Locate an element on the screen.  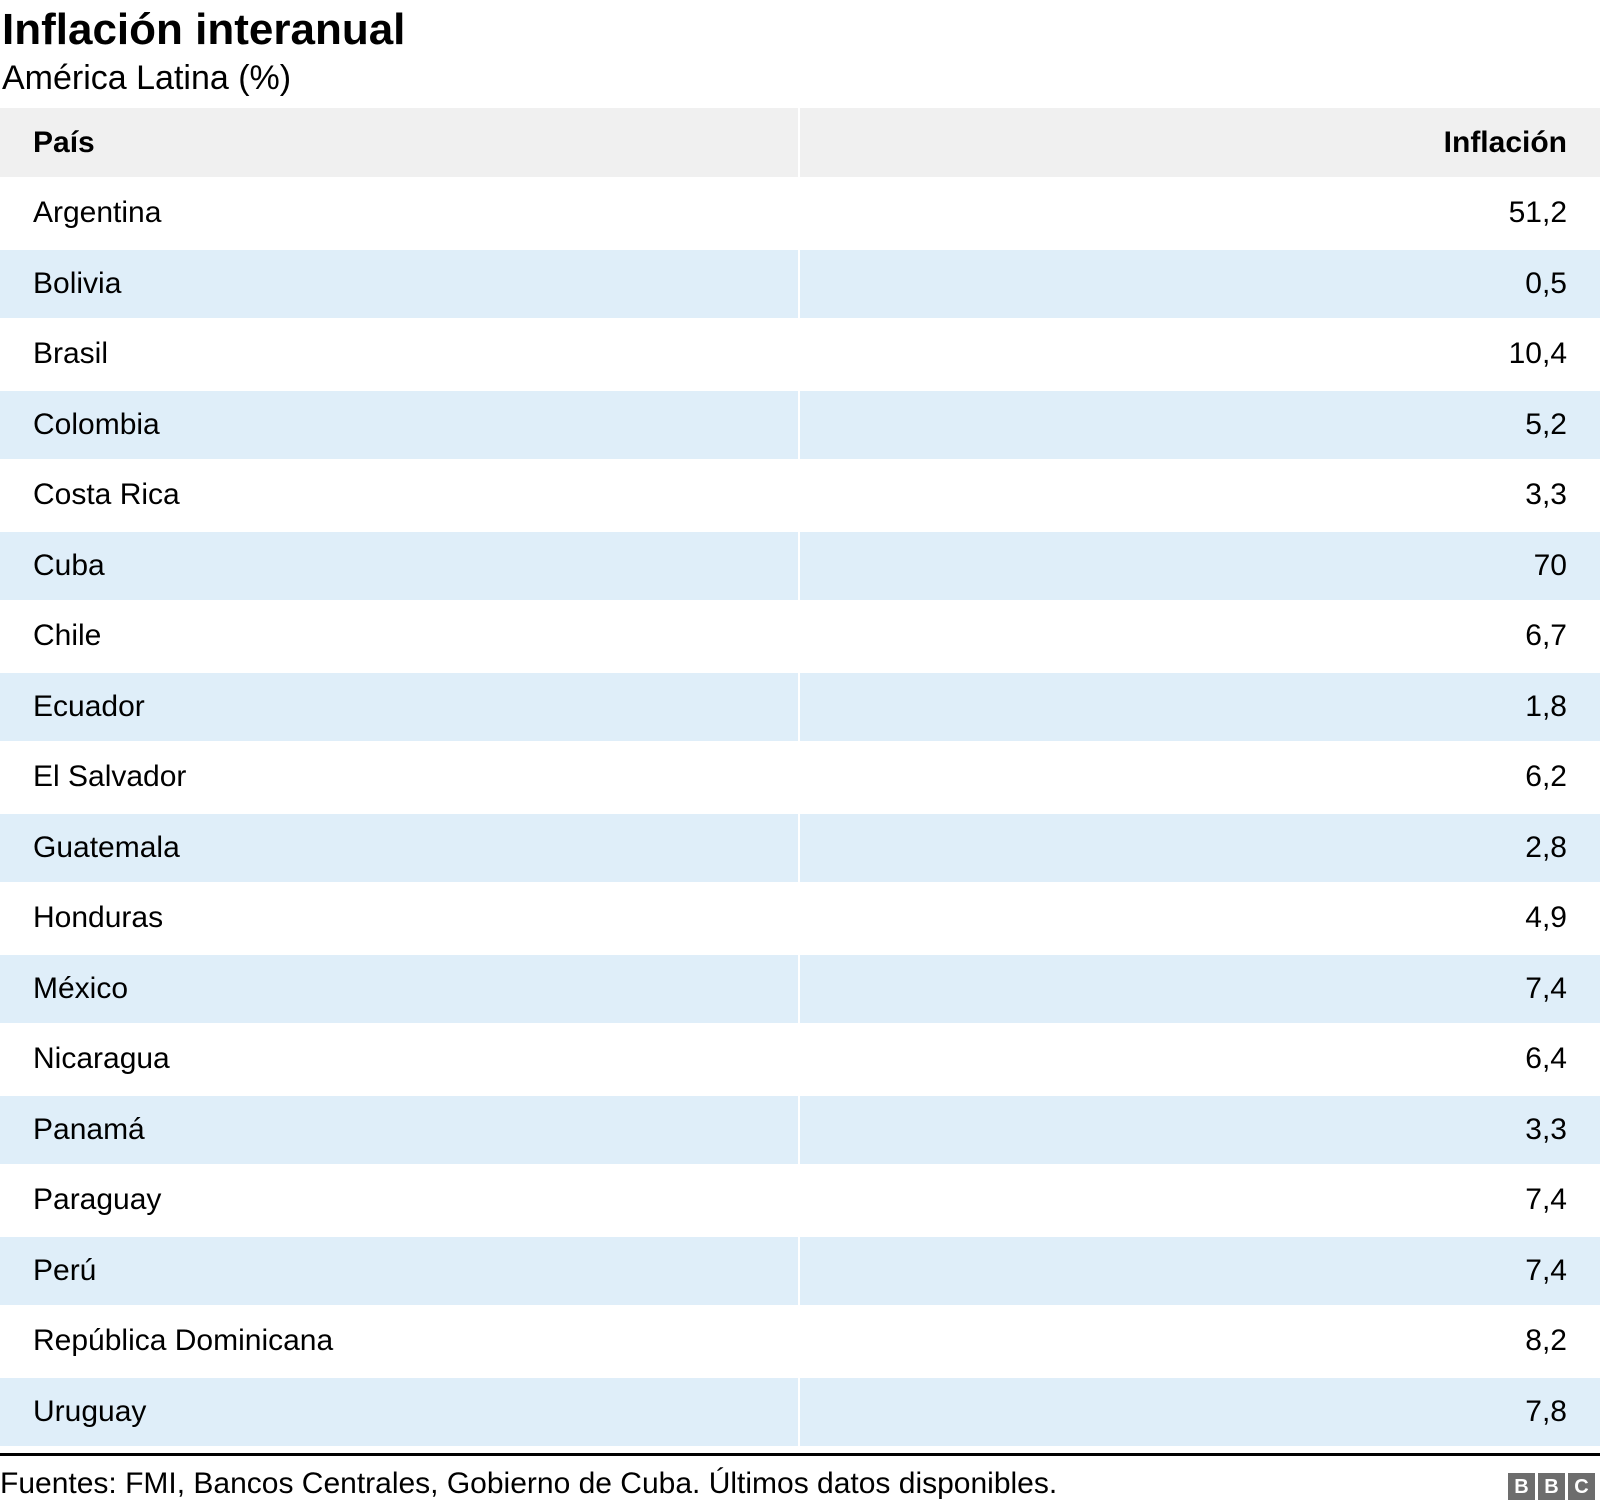
page-title: Inflación interanual is located at coordinates (204, 29).